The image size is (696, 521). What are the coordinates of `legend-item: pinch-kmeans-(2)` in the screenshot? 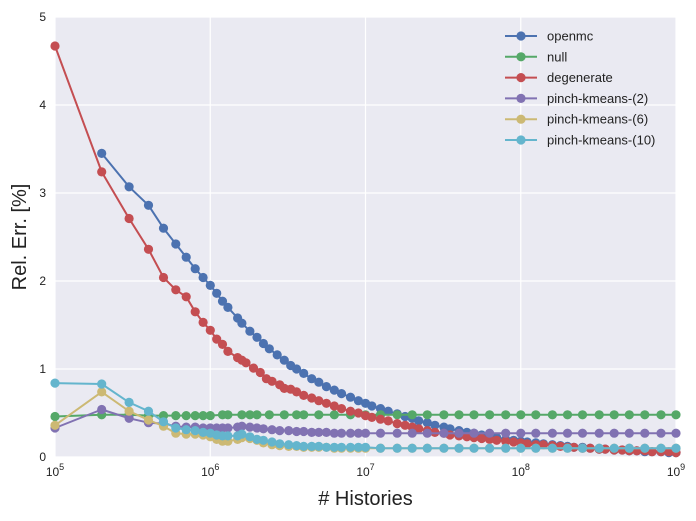 It's located at (576, 98).